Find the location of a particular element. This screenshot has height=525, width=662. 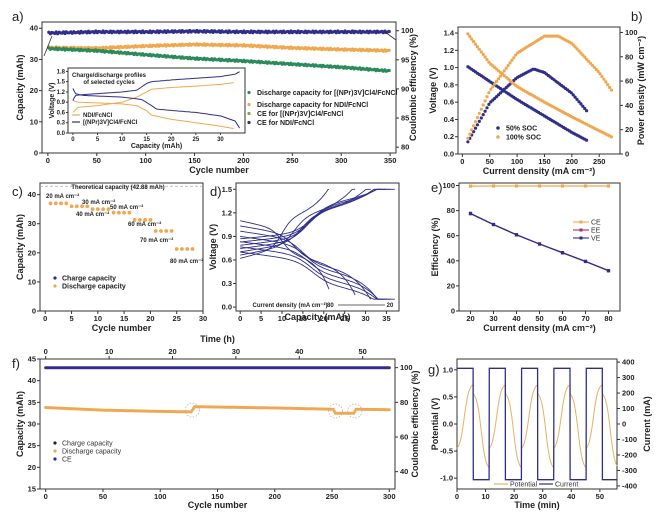

panel-e-xtick-label: 70 is located at coordinates (585, 318).